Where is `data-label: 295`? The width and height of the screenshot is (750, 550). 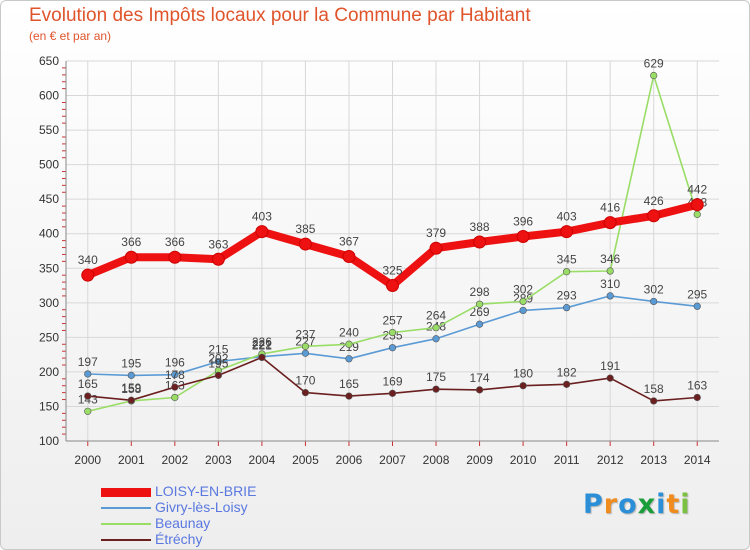
data-label: 295 is located at coordinates (697, 294).